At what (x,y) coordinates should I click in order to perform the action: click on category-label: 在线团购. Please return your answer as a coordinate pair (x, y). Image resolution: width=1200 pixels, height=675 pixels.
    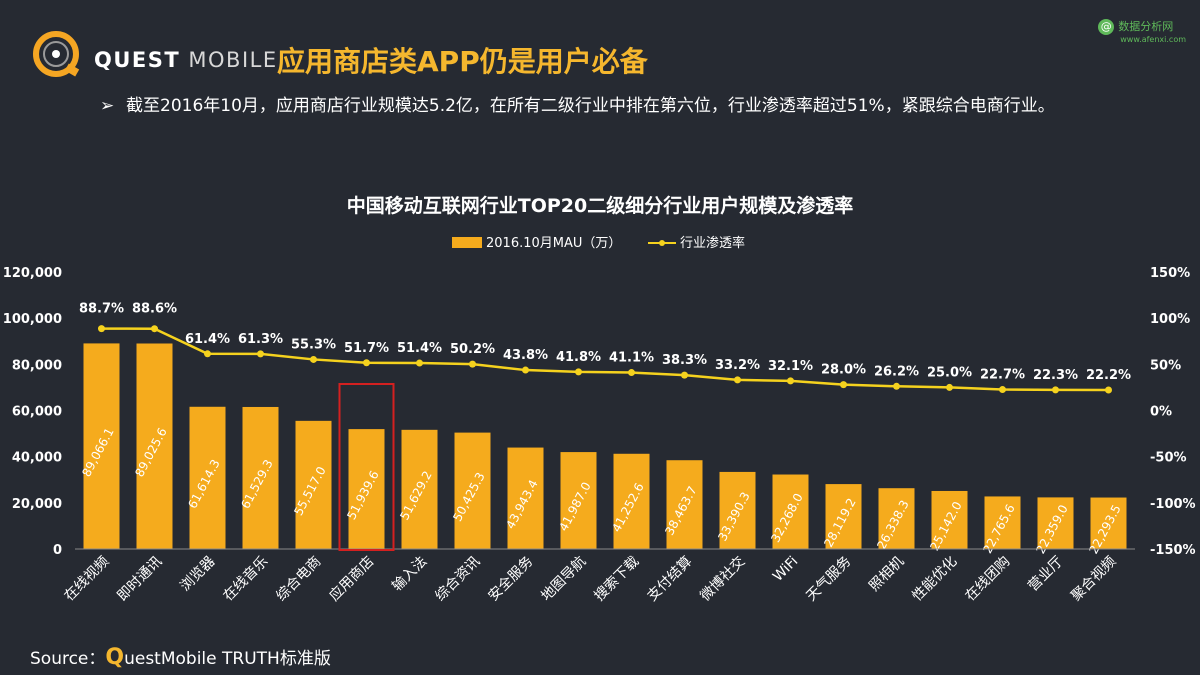
    Looking at the image, I should click on (987, 579).